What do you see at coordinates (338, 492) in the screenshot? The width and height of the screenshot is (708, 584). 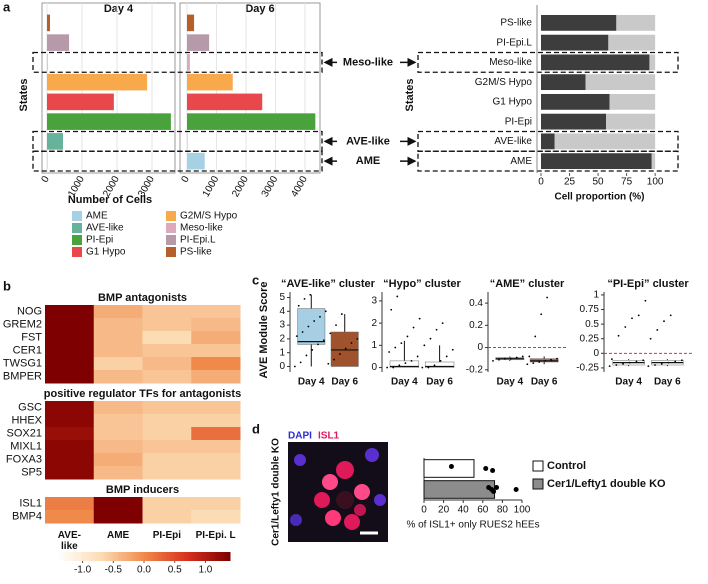 I see `microscopy-image` at bounding box center [338, 492].